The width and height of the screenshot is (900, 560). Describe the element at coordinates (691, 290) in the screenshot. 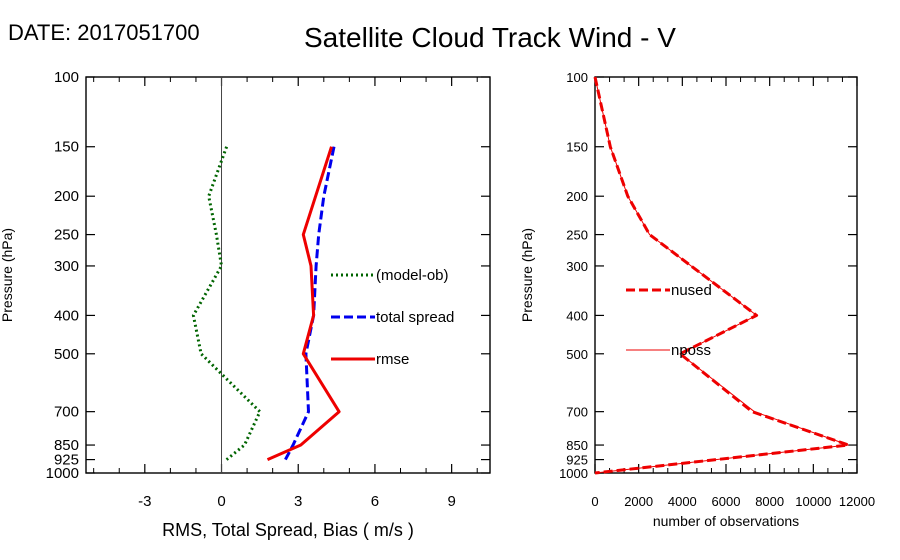

I see `panel2-legend-label: nused` at that location.